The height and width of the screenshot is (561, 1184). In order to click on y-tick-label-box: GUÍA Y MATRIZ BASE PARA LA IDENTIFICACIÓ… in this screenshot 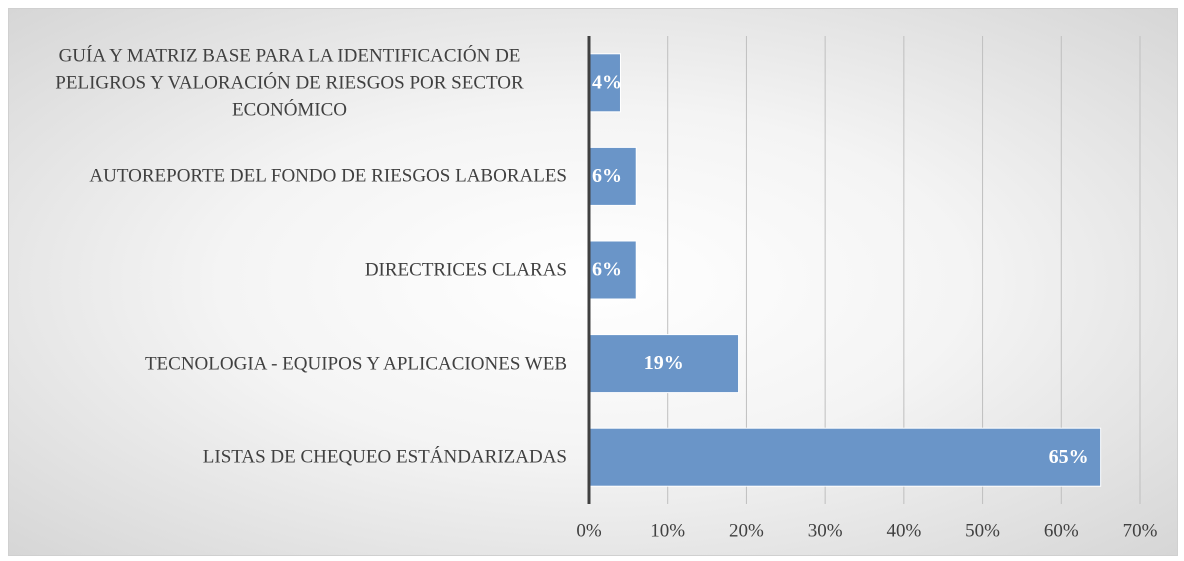, I will do `click(289, 82)`.